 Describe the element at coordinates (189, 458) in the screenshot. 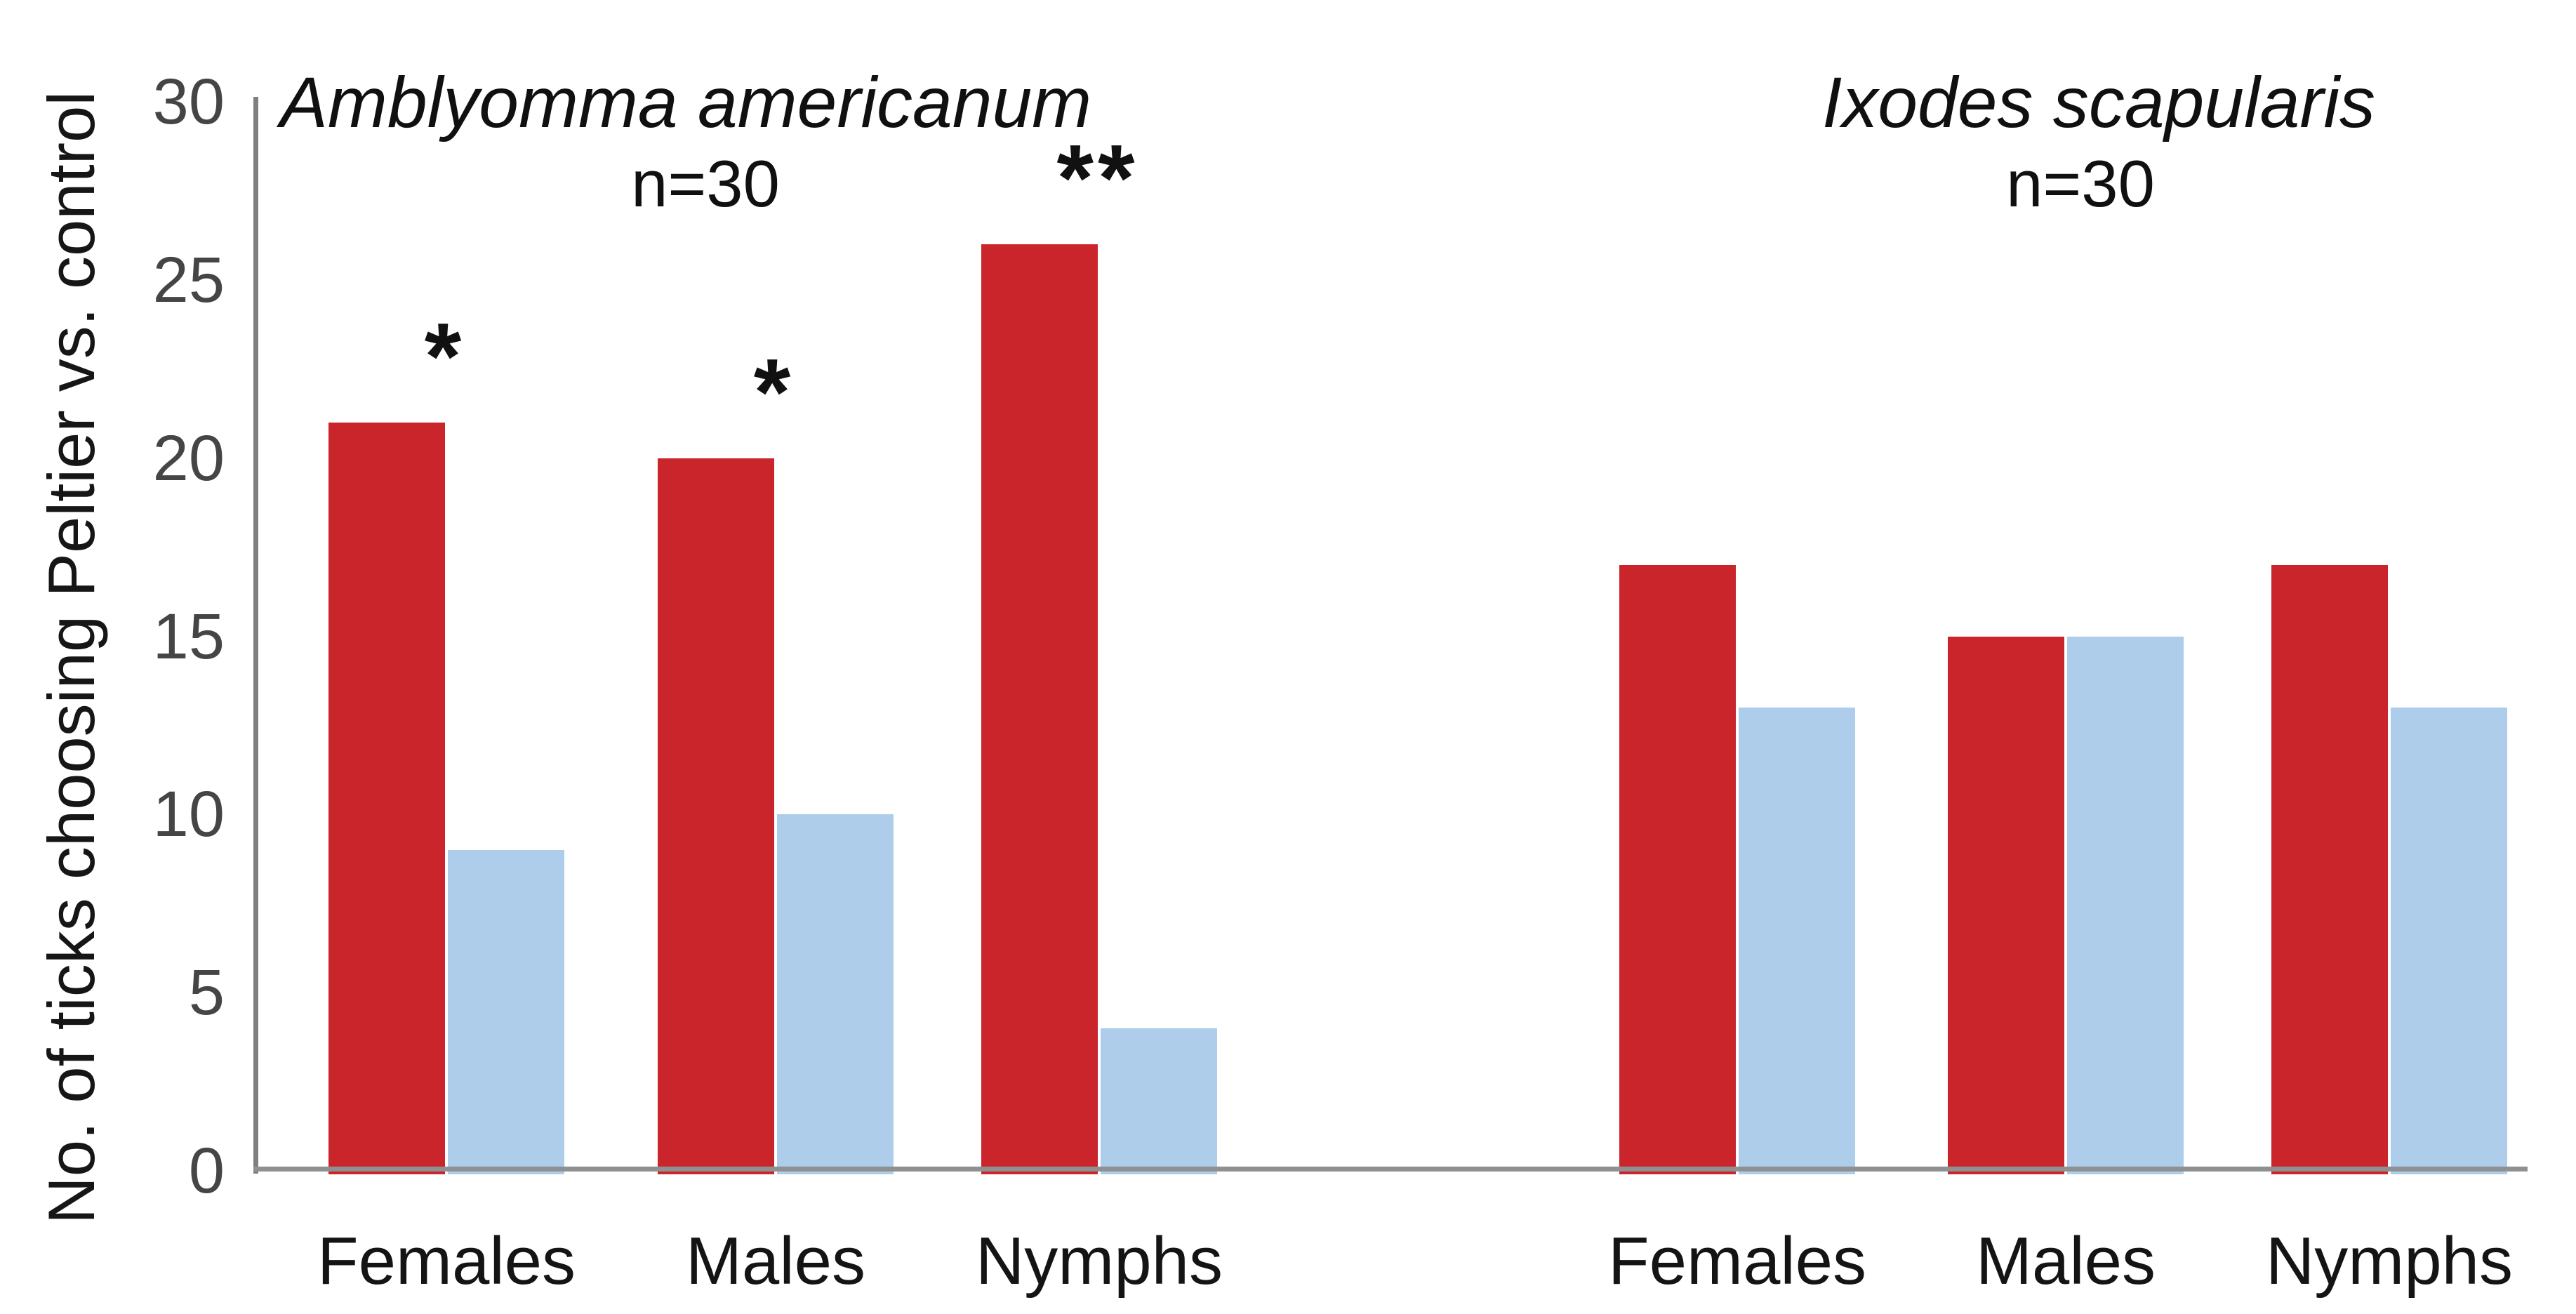

I see `y-tick-label-20: 20` at that location.